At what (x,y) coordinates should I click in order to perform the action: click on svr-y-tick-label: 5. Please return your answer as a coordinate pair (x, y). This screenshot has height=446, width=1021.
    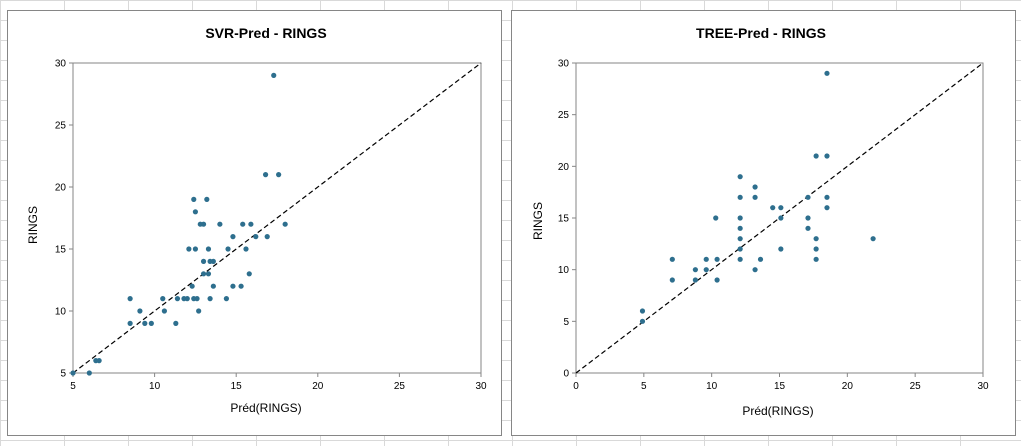
    Looking at the image, I should click on (63, 374).